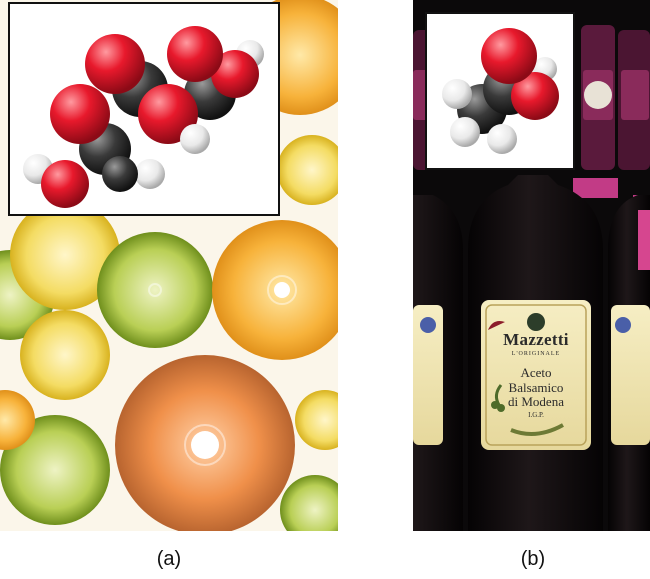 Image resolution: width=650 pixels, height=579 pixels. What do you see at coordinates (536, 354) in the screenshot?
I see `label-subtitle: L'ORIGINALE` at bounding box center [536, 354].